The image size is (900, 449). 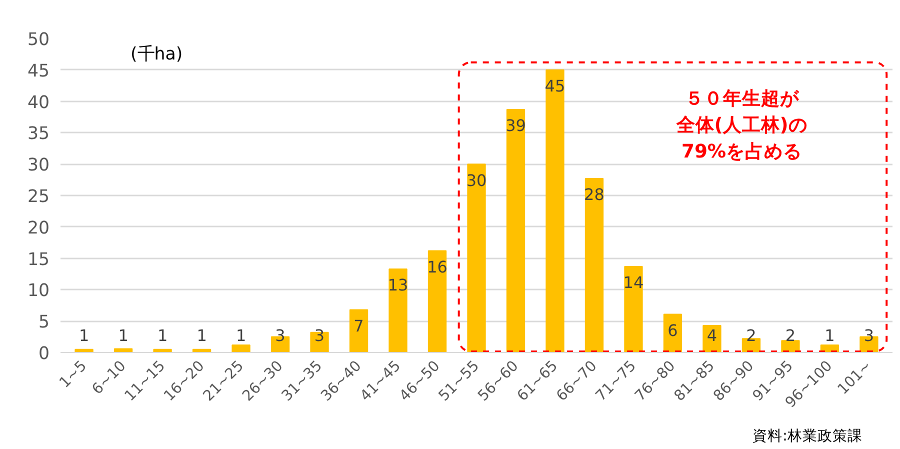 I want to click on data-label: 14, so click(x=633, y=282).